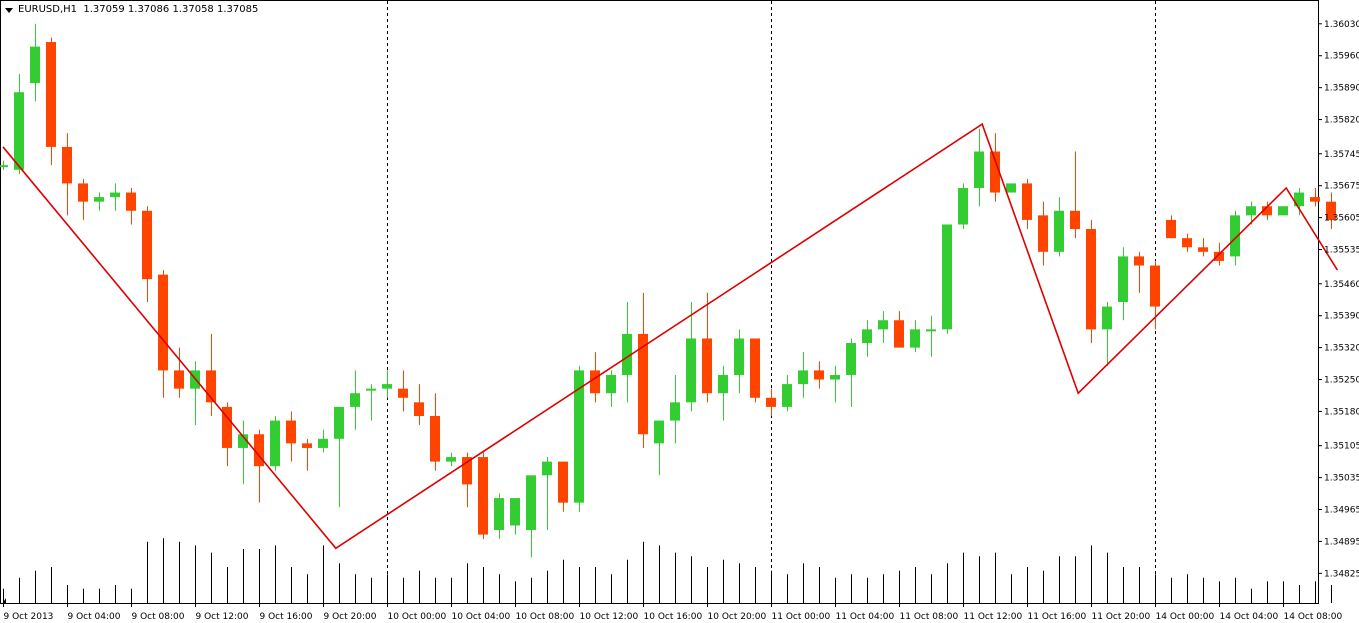 The image size is (1359, 623). Describe the element at coordinates (1341, 317) in the screenshot. I see `y-tick-label: 1.35390` at that location.